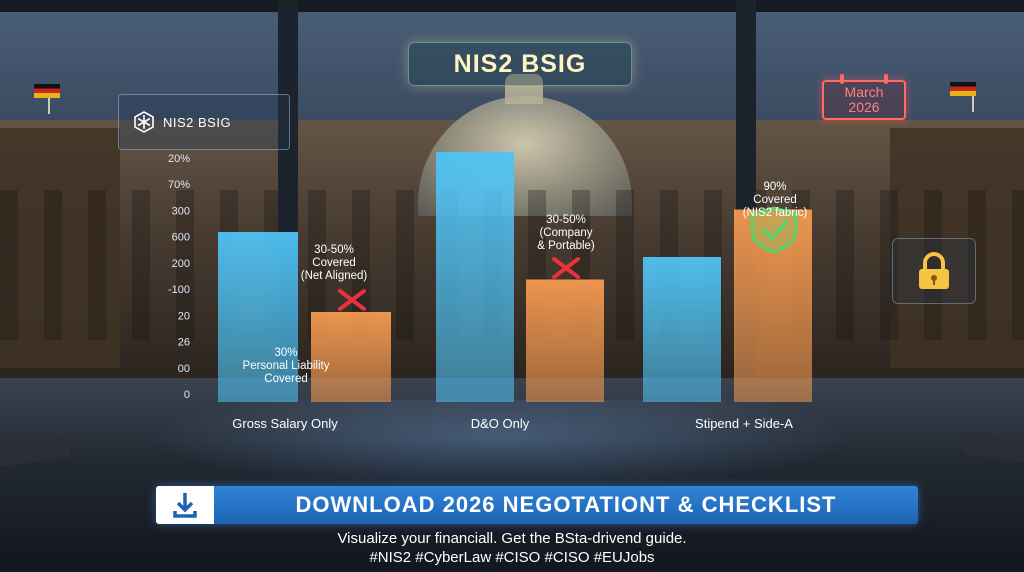  Describe the element at coordinates (181, 264) in the screenshot. I see `y-tick-label: 200` at that location.